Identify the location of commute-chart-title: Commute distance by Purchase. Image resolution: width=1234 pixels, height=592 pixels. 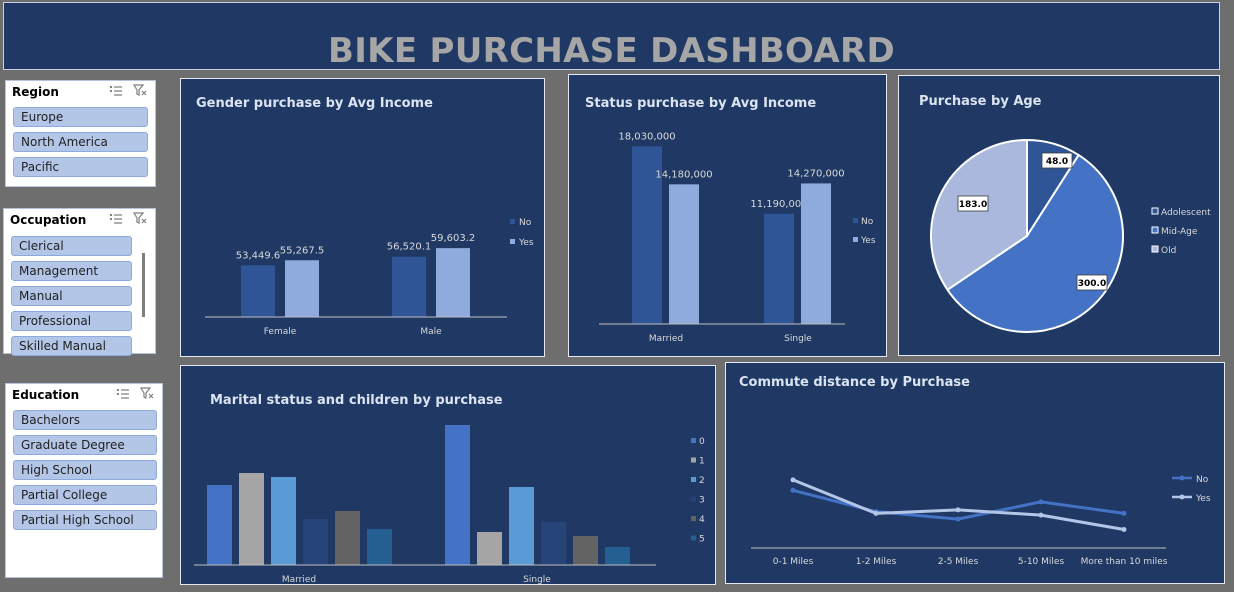
(854, 382).